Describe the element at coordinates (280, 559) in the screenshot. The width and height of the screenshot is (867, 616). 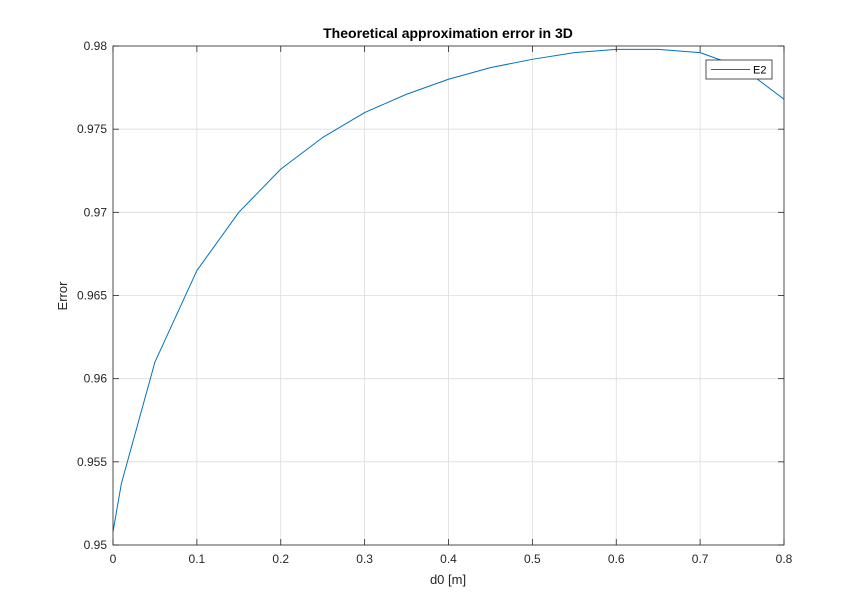
I see `x-tick-label: 0.2` at that location.